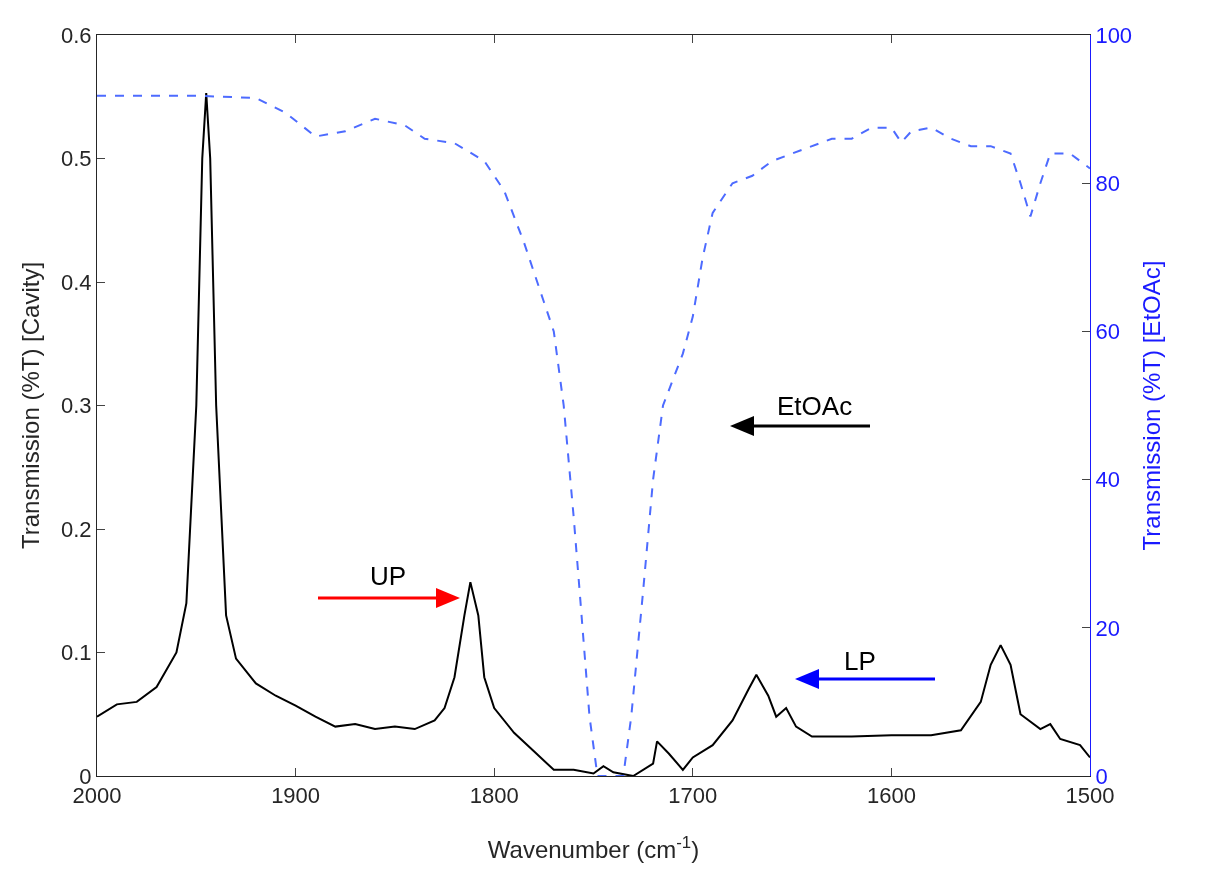 Image resolution: width=1212 pixels, height=886 pixels. What do you see at coordinates (860, 661) in the screenshot?
I see `annotation: LP` at bounding box center [860, 661].